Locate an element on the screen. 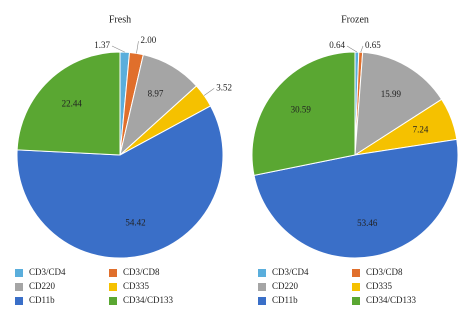 The width and height of the screenshot is (474, 320). data-label: 3.52 is located at coordinates (224, 87).